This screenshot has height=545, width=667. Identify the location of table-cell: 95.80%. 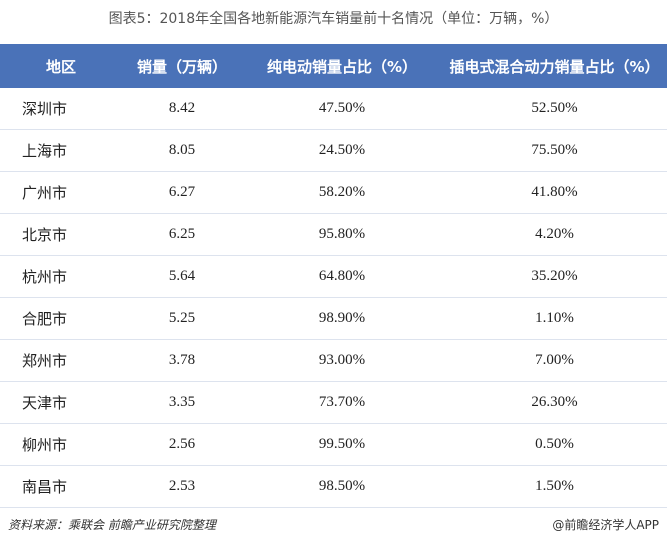
(342, 234).